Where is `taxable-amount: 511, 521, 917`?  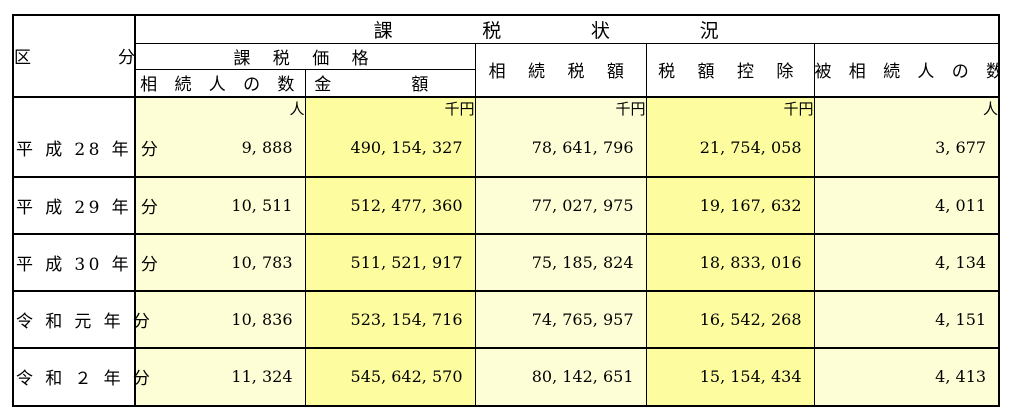 taxable-amount: 511, 521, 917 is located at coordinates (390, 261).